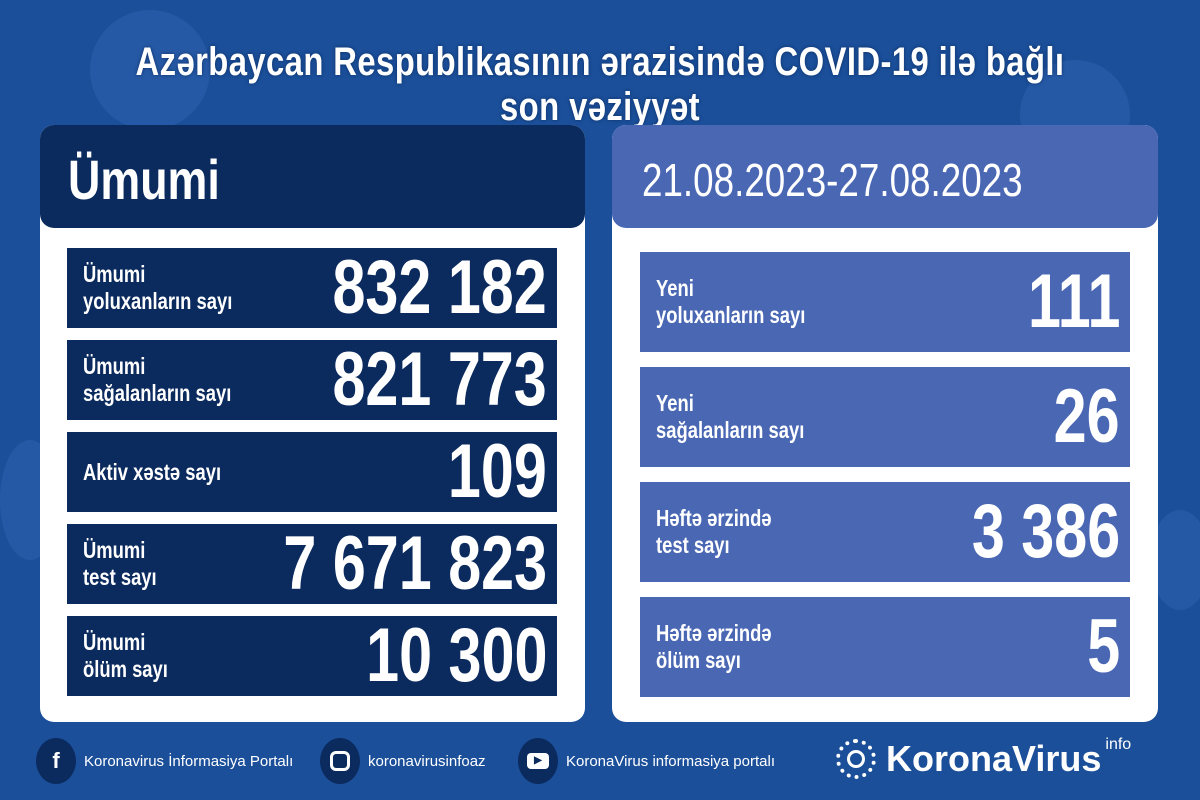 This screenshot has width=1200, height=800. What do you see at coordinates (312, 564) in the screenshot?
I see `stat-row-total-tests: Ümumi test sayı 7 671 823` at bounding box center [312, 564].